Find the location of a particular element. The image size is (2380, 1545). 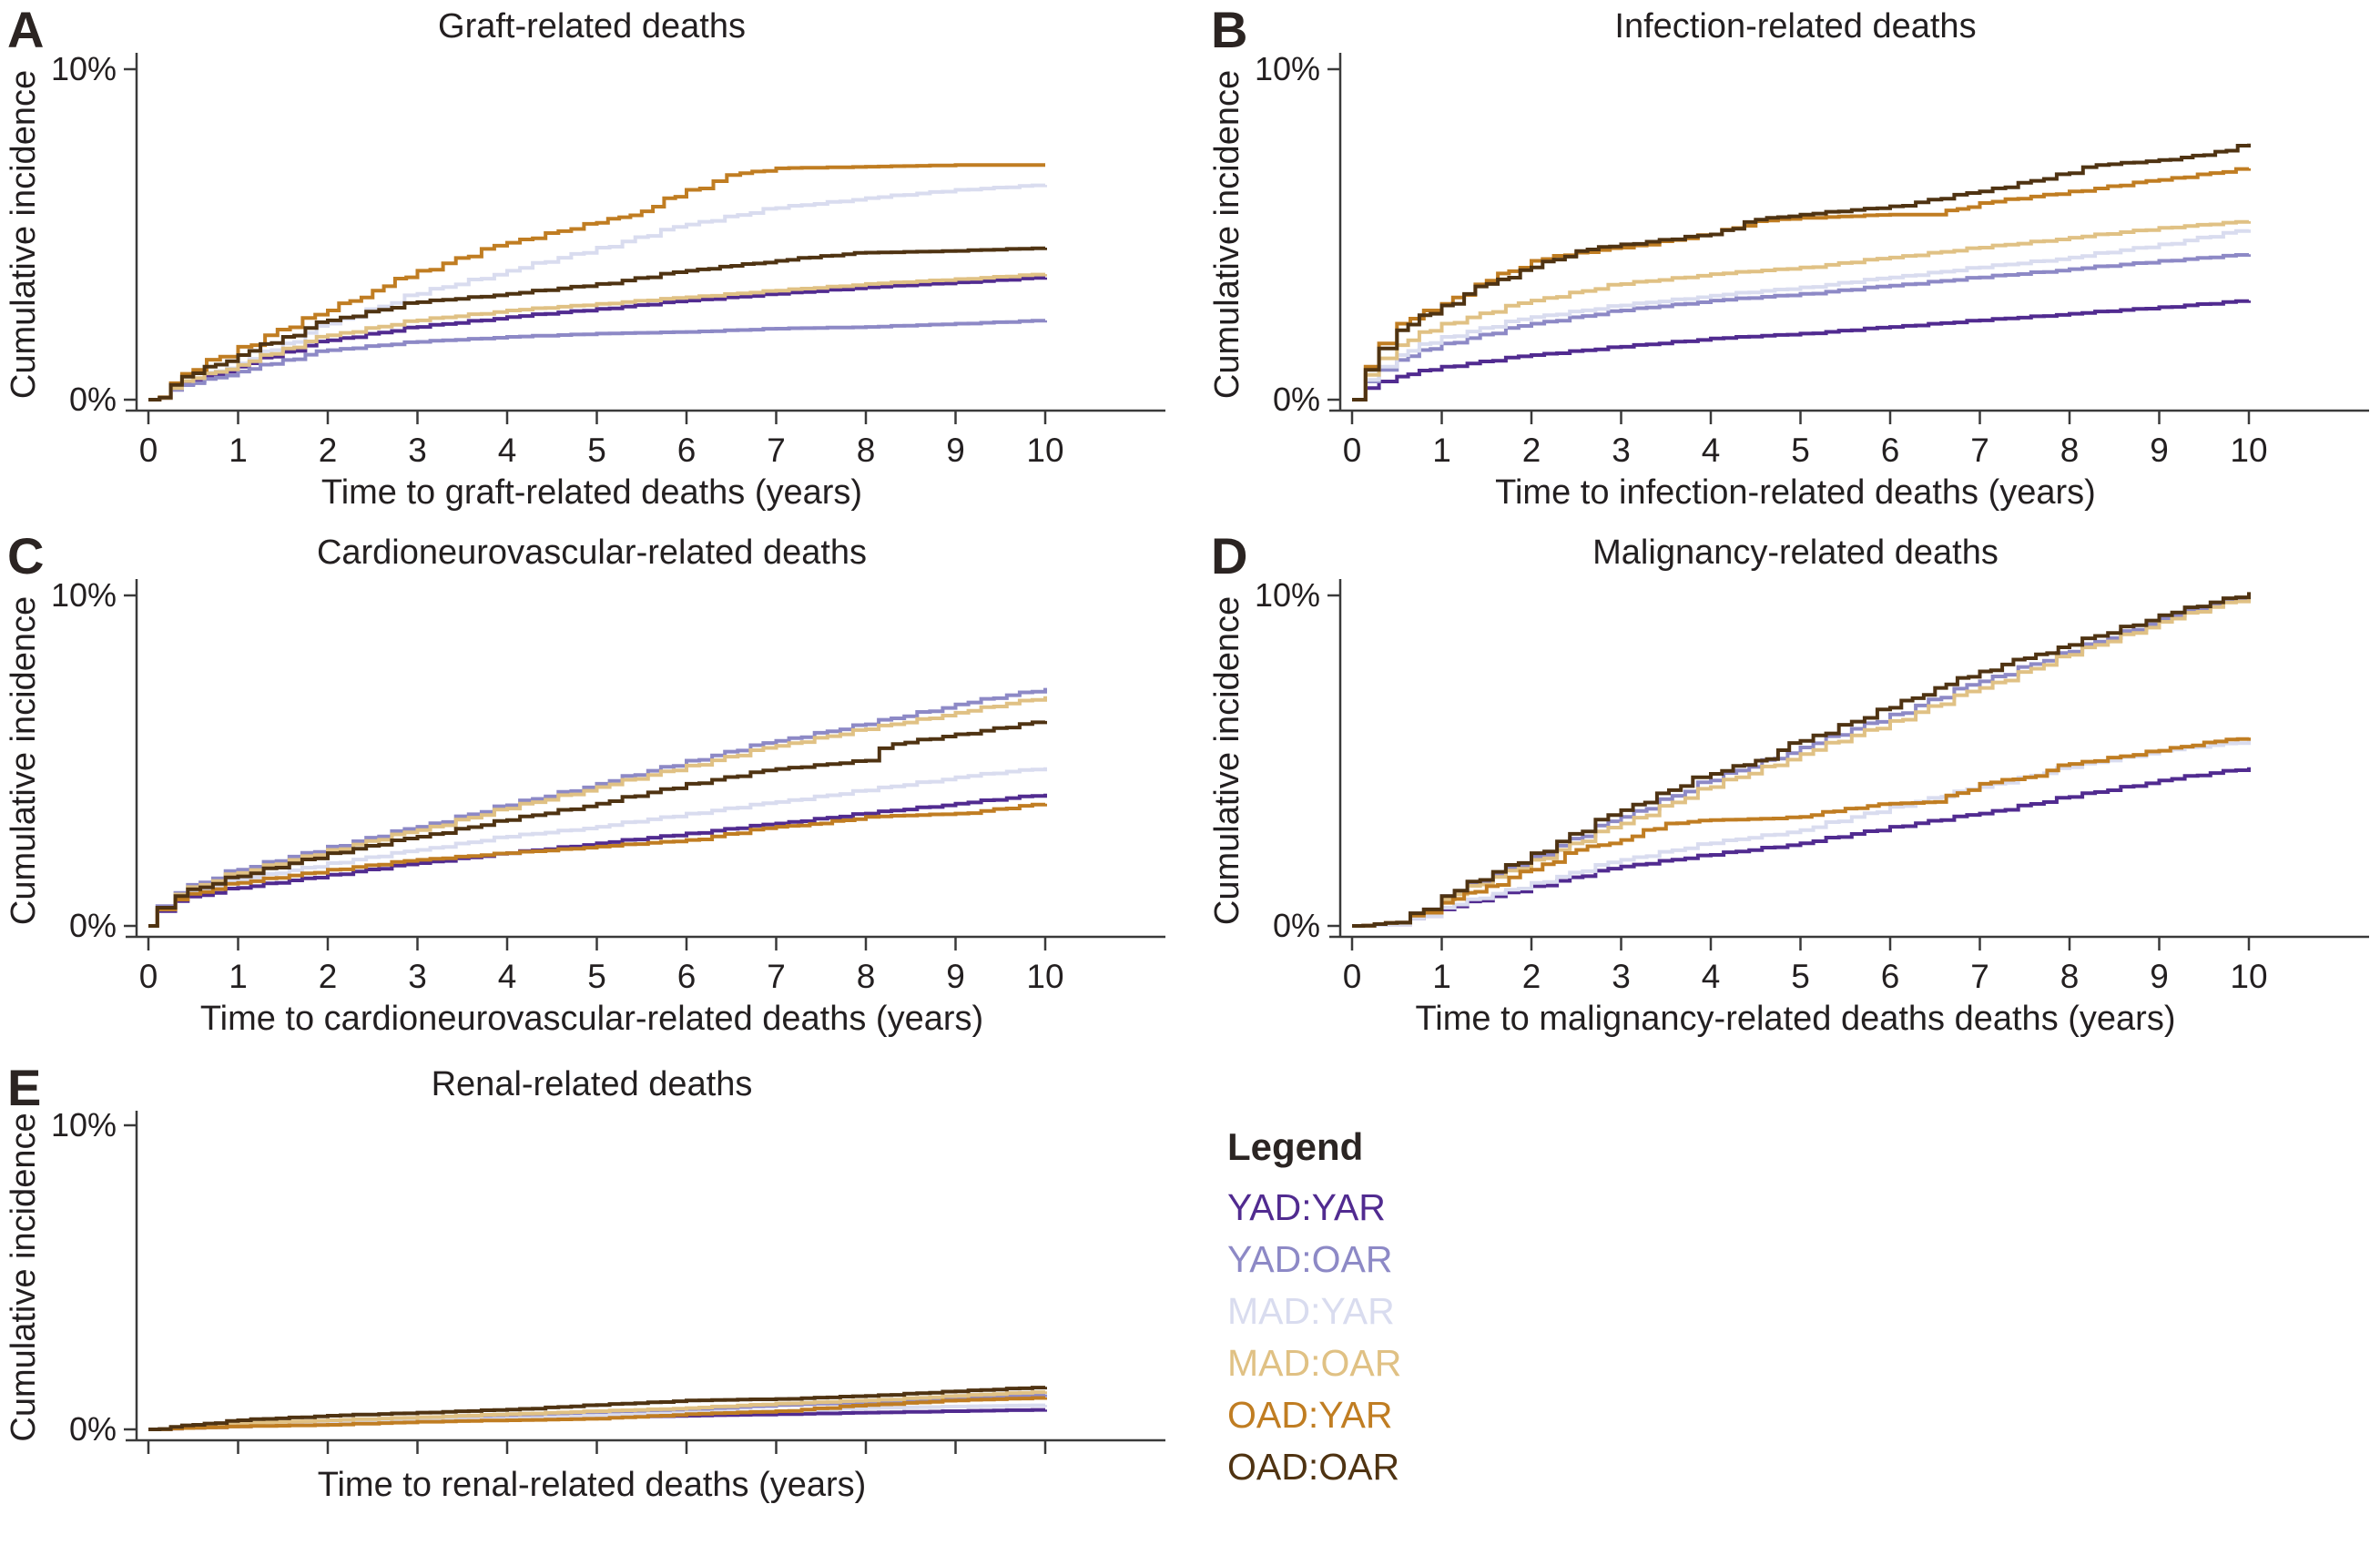

legend-entry-OAD-YAR: OAD:YAR is located at coordinates (1310, 1415).